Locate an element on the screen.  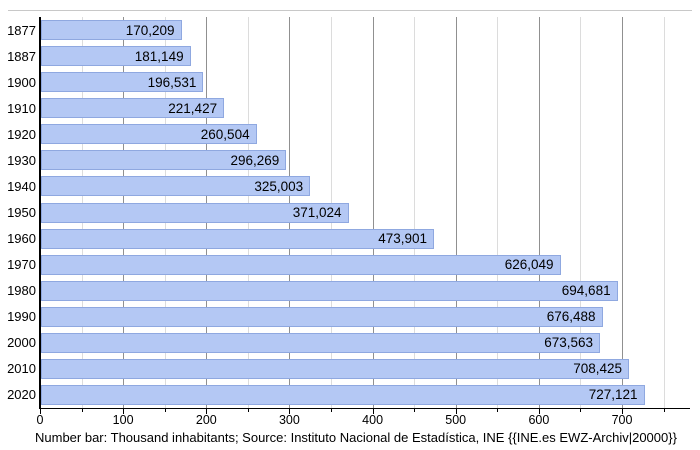
bar-row: 1910 221,427 is located at coordinates (350, 108).